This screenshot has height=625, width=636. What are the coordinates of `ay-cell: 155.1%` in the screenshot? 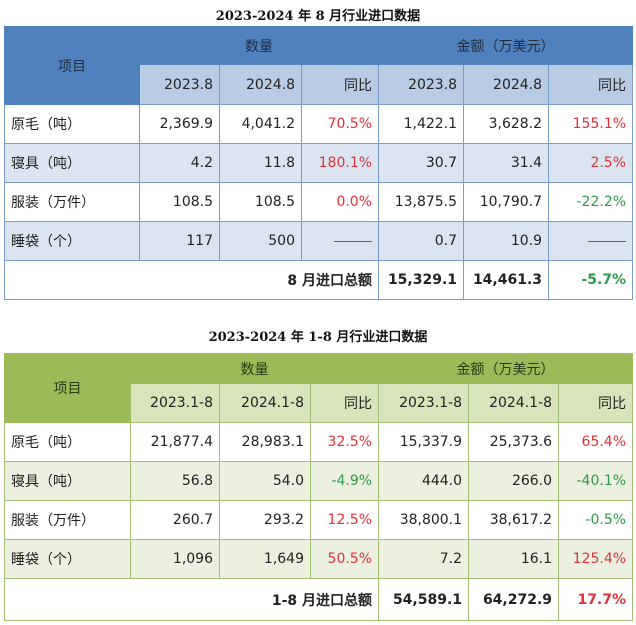 It's located at (591, 124).